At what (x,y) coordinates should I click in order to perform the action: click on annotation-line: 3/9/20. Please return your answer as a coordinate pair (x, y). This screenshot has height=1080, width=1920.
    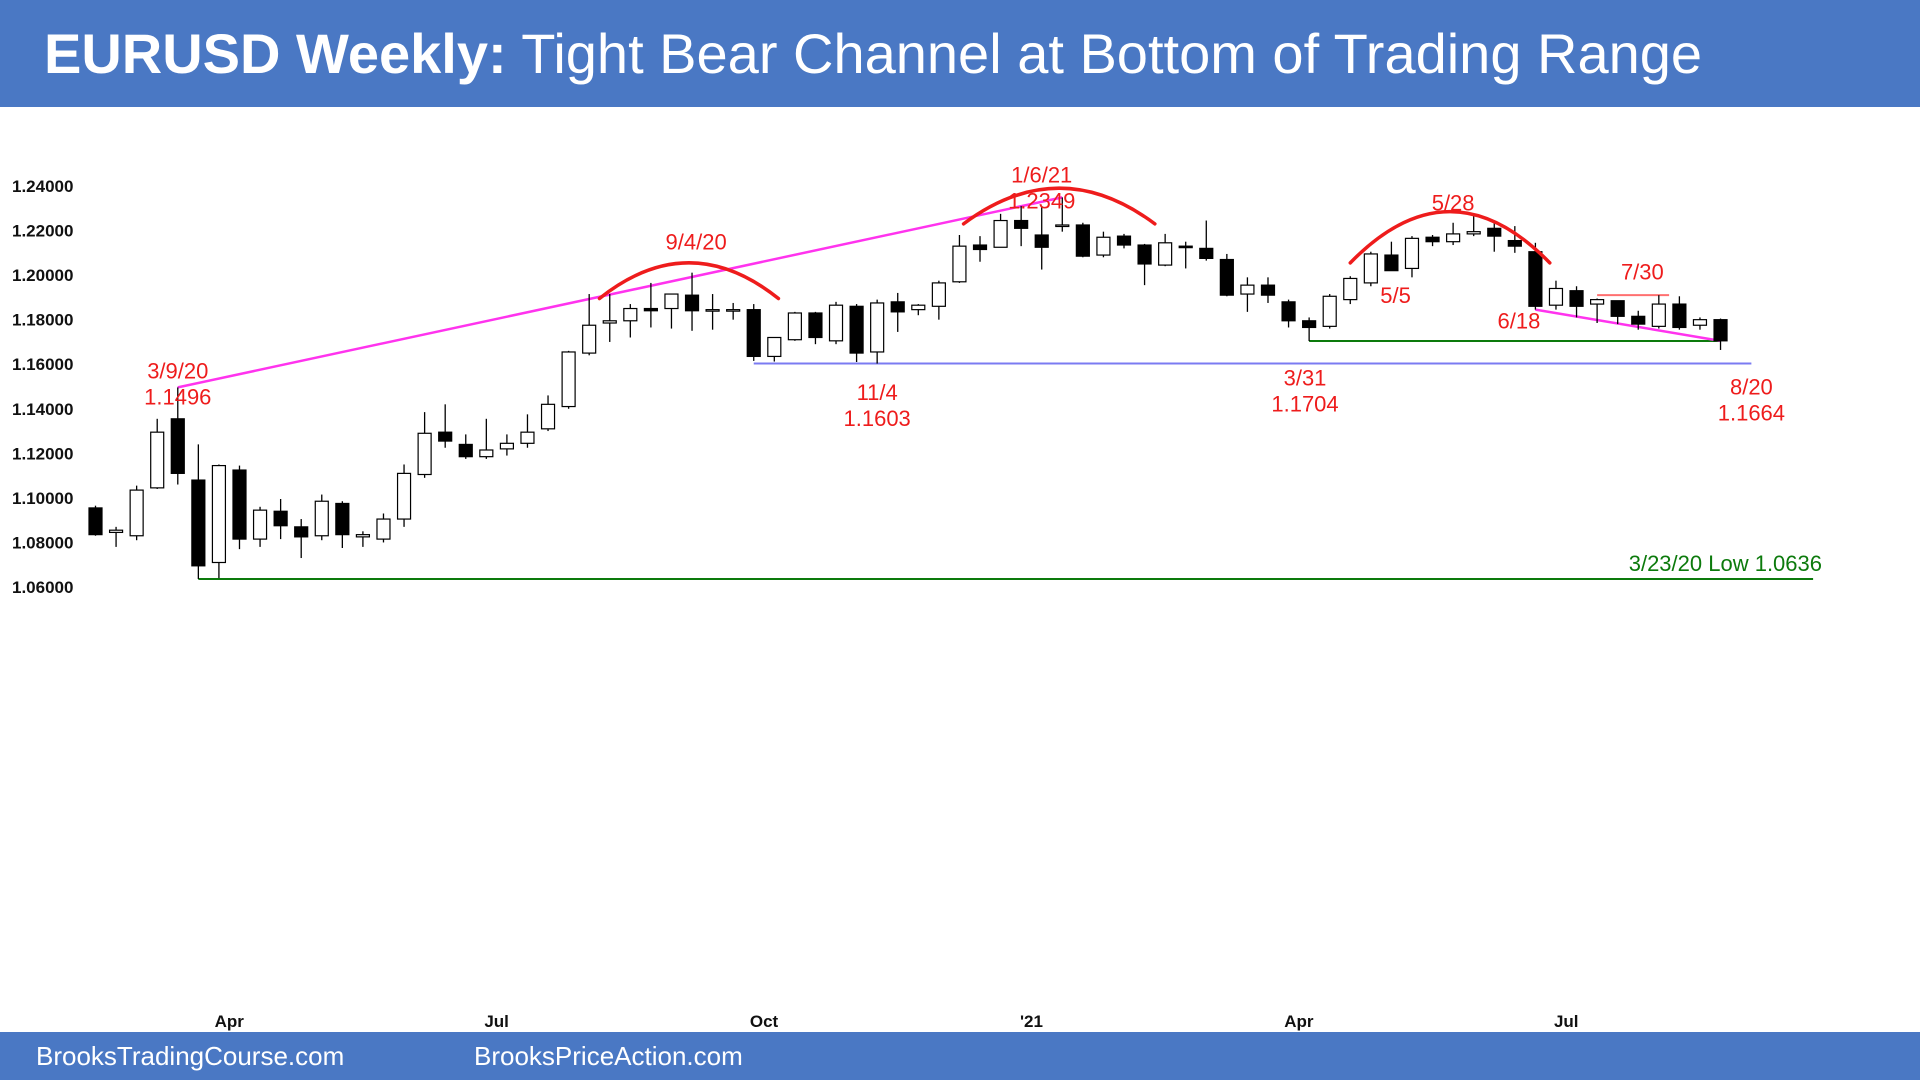
    Looking at the image, I should click on (177, 371).